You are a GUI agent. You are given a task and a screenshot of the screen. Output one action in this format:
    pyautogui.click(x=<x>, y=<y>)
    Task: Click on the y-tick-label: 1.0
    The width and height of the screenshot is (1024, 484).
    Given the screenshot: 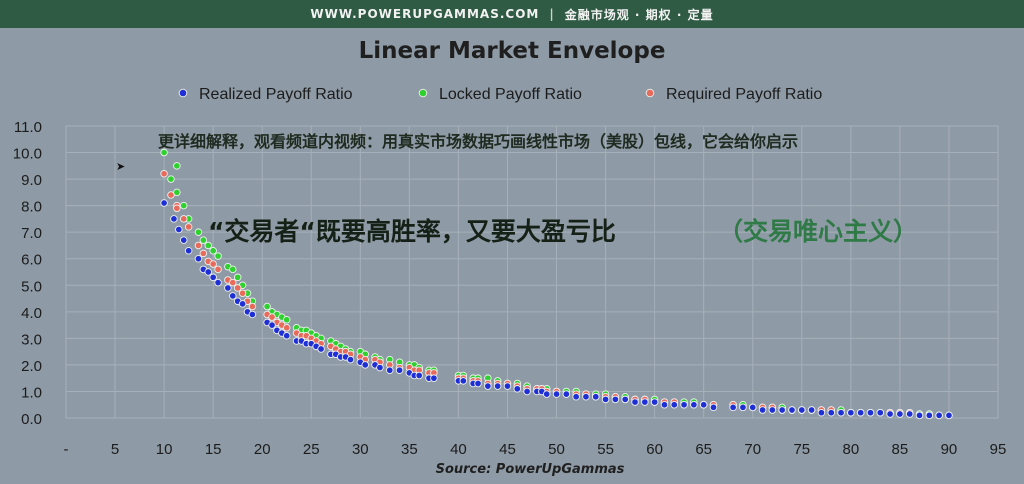 What is the action you would take?
    pyautogui.click(x=31, y=392)
    